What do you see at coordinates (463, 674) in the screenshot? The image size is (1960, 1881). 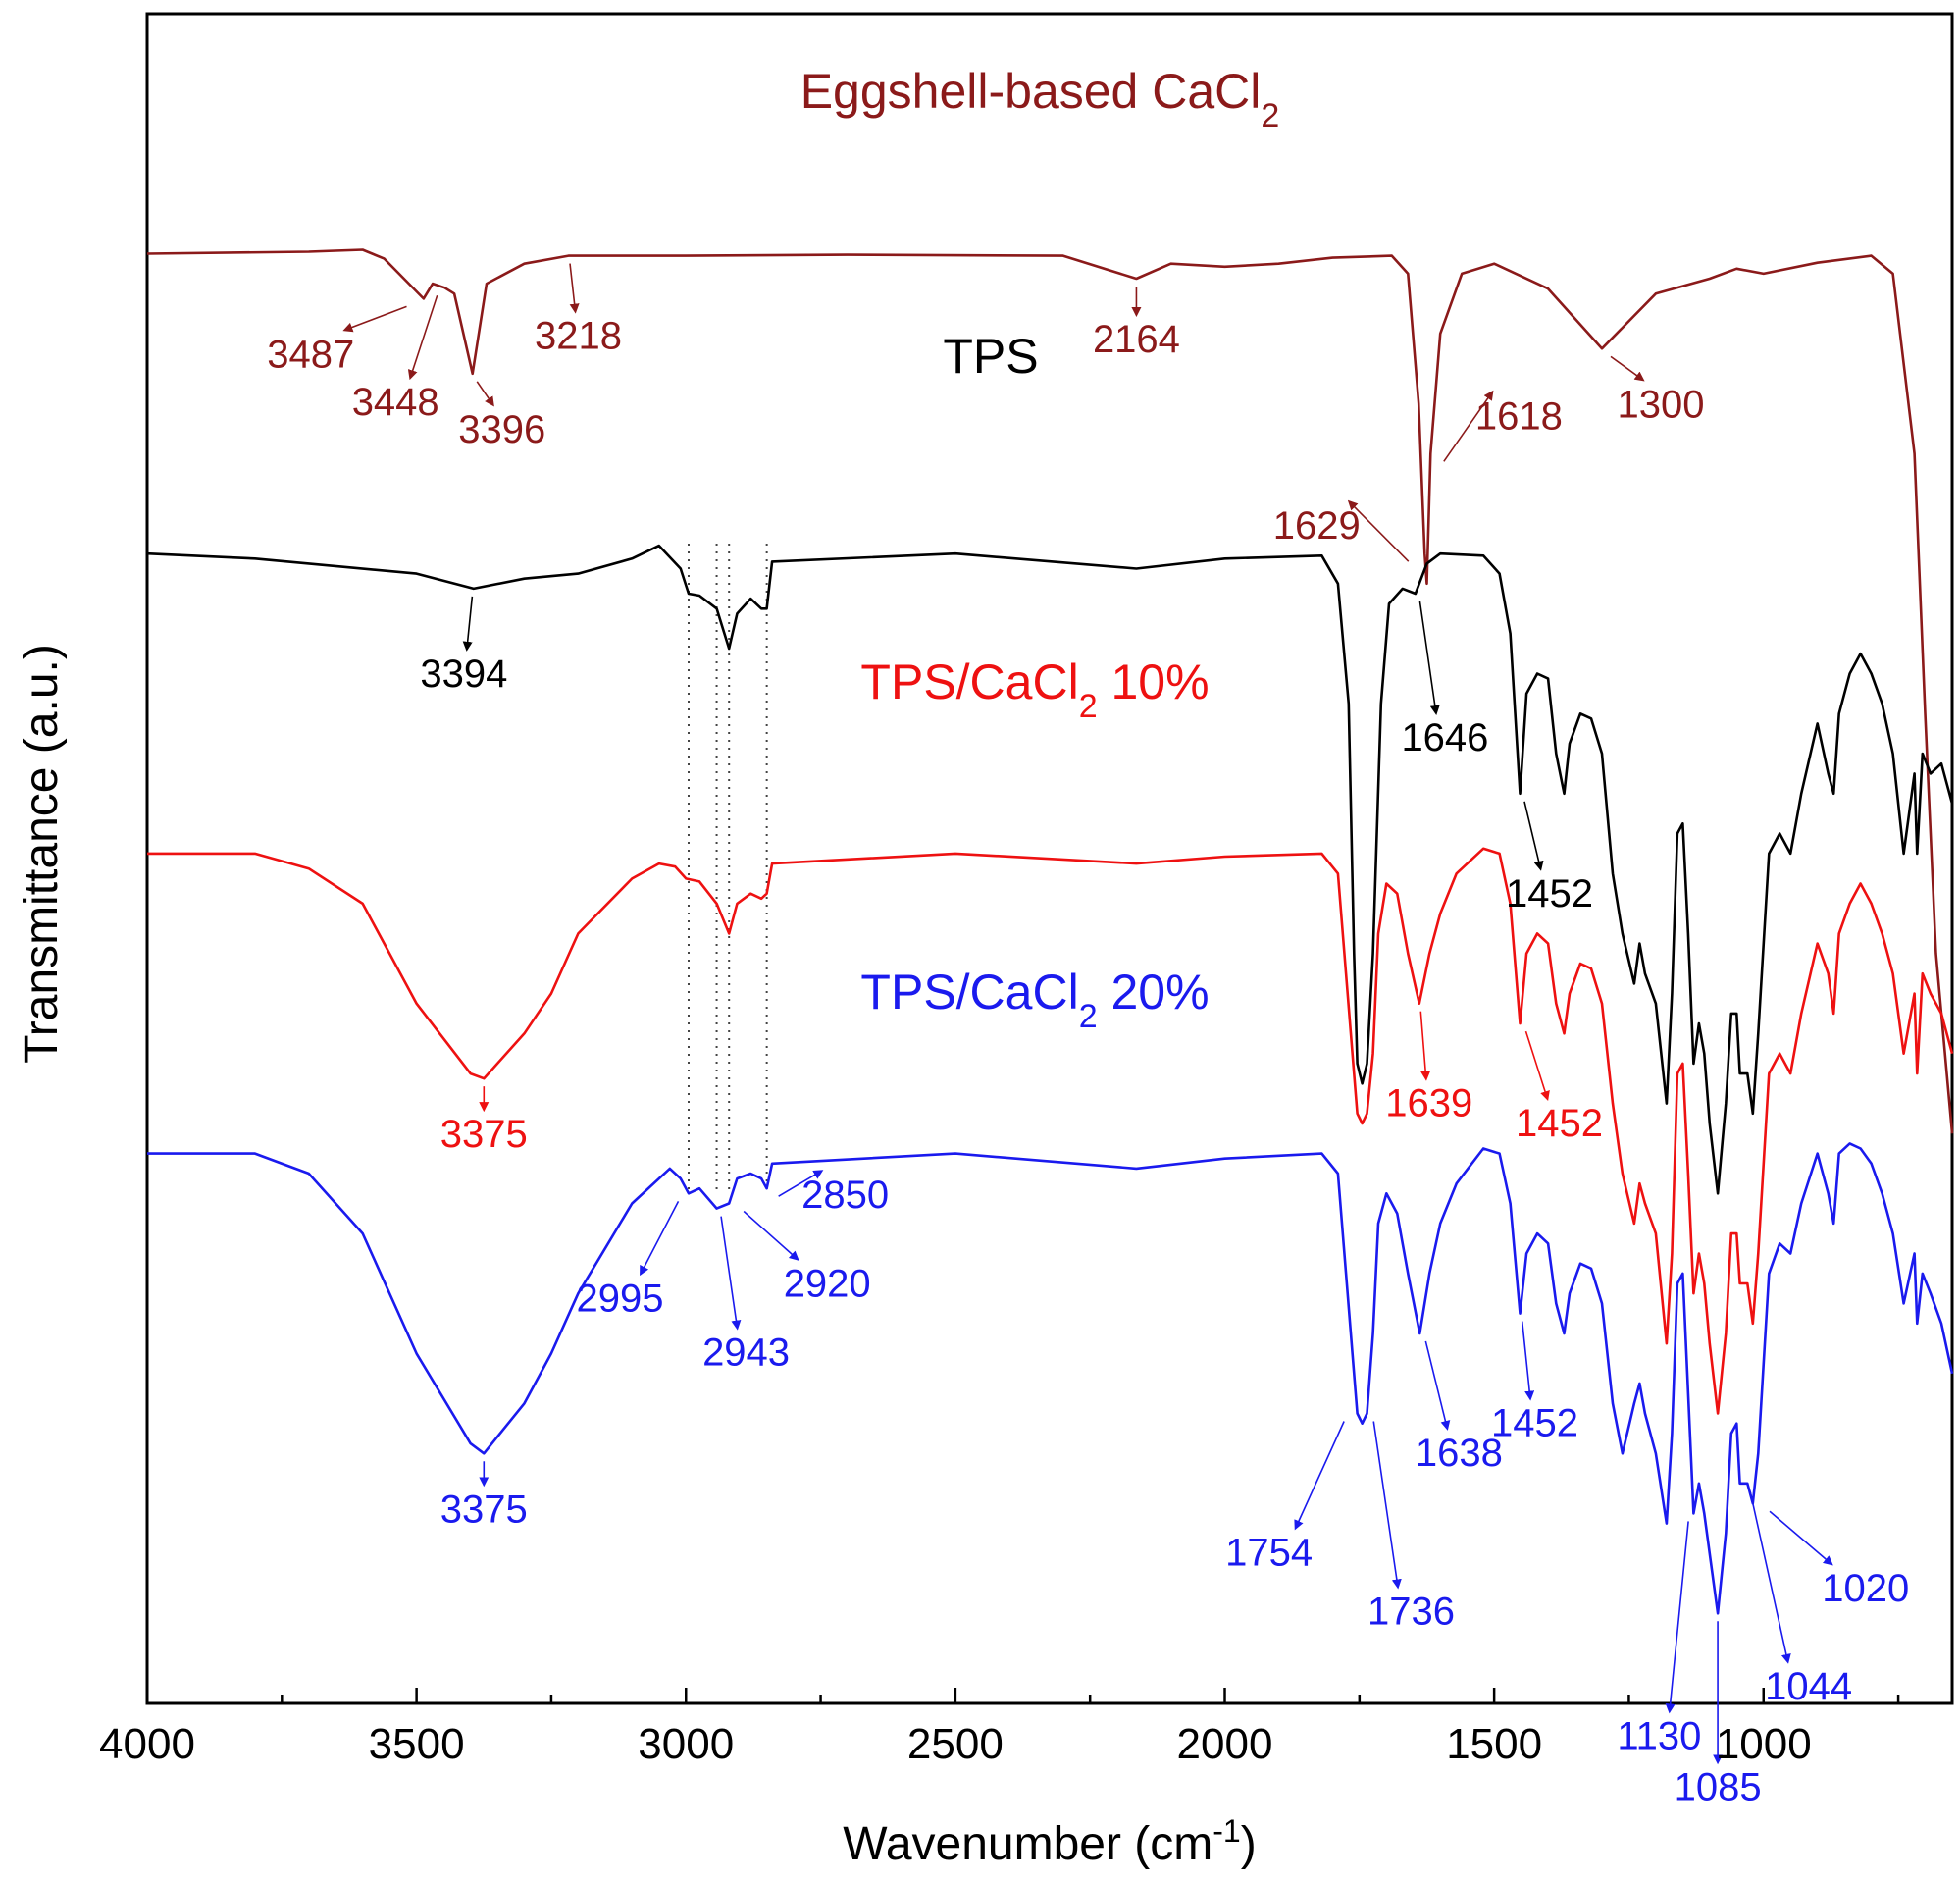 I see `annotation-label-3394: 3394` at bounding box center [463, 674].